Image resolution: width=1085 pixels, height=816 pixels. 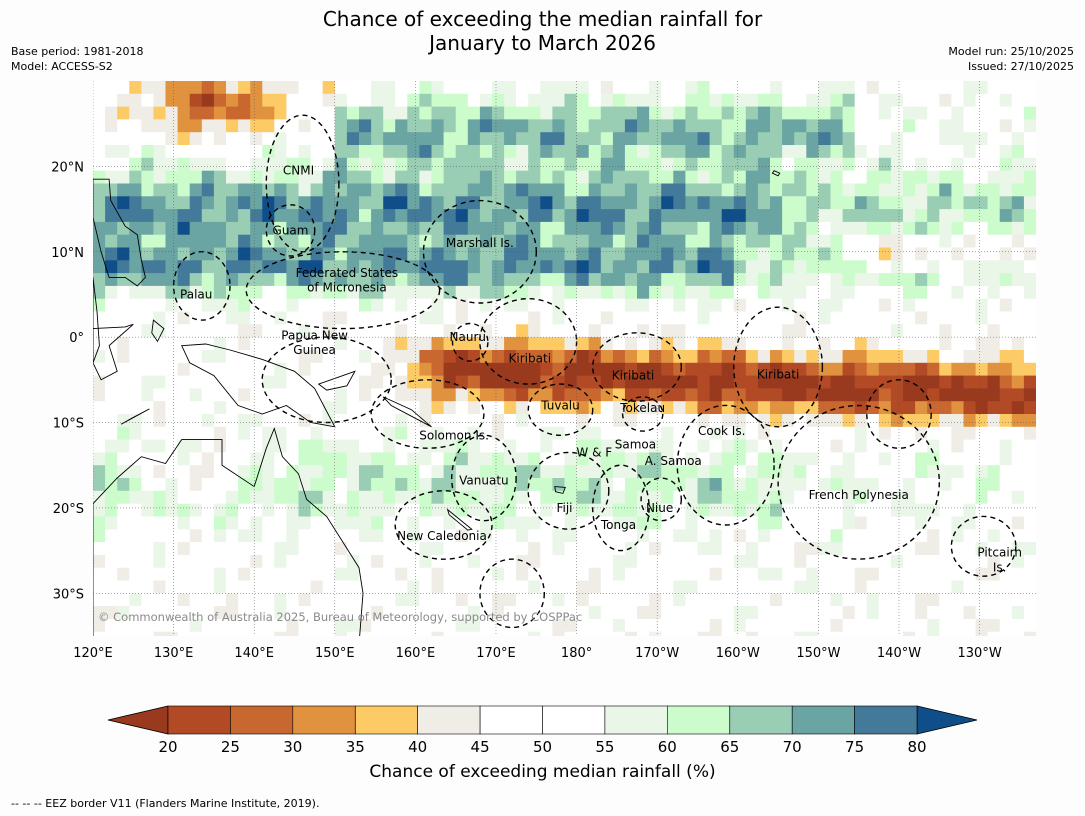 What do you see at coordinates (336, 380) in the screenshot?
I see `coast-new-britain` at bounding box center [336, 380].